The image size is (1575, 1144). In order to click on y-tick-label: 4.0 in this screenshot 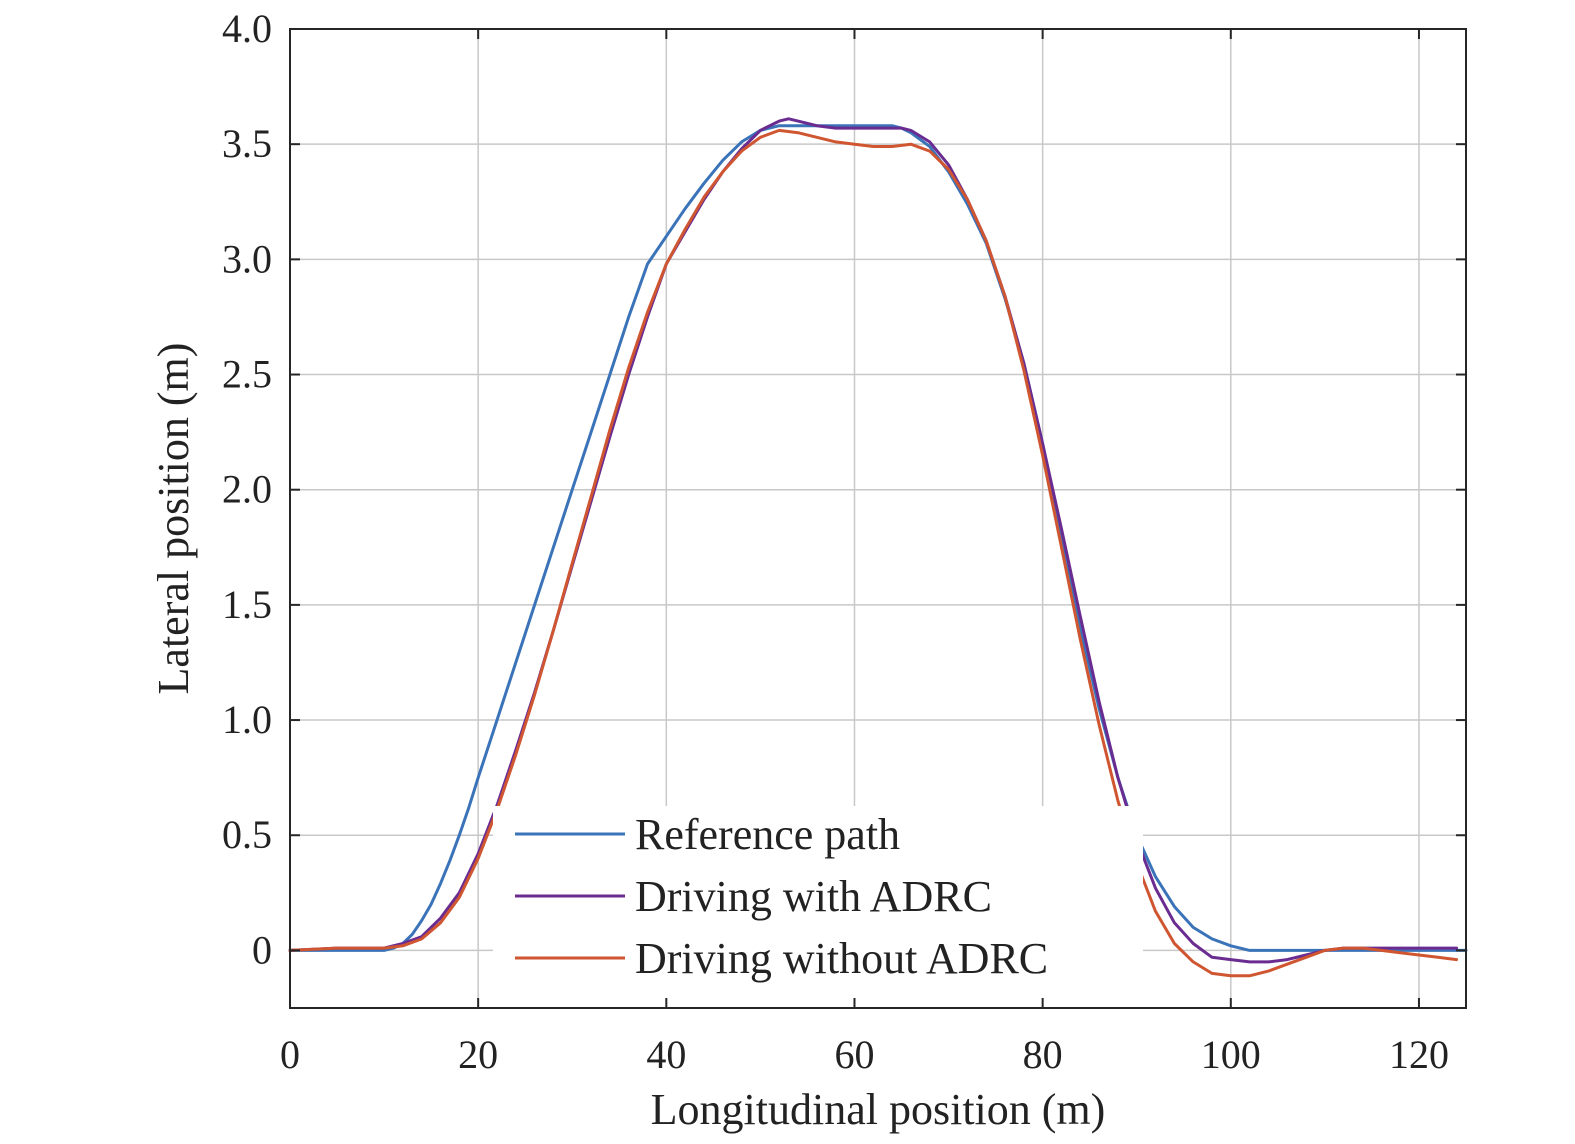, I will do `click(247, 28)`.